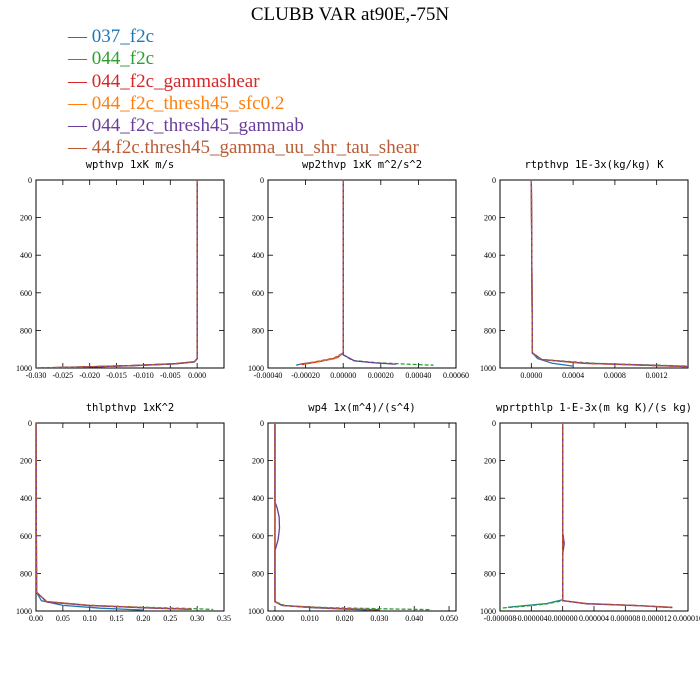  What do you see at coordinates (123, 36) in the screenshot?
I see `legend-label: 037_f2c` at bounding box center [123, 36].